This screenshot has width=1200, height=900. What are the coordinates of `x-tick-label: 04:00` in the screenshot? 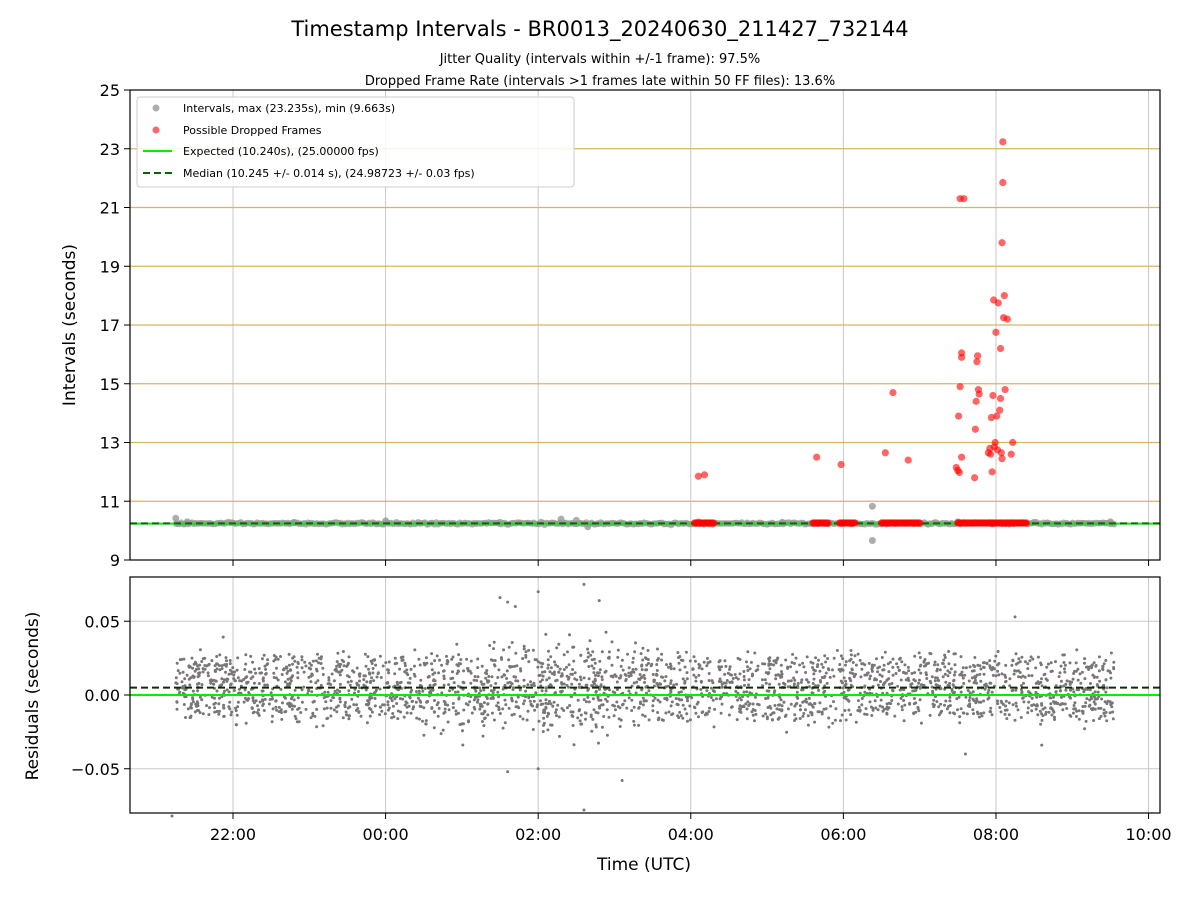 It's located at (691, 834).